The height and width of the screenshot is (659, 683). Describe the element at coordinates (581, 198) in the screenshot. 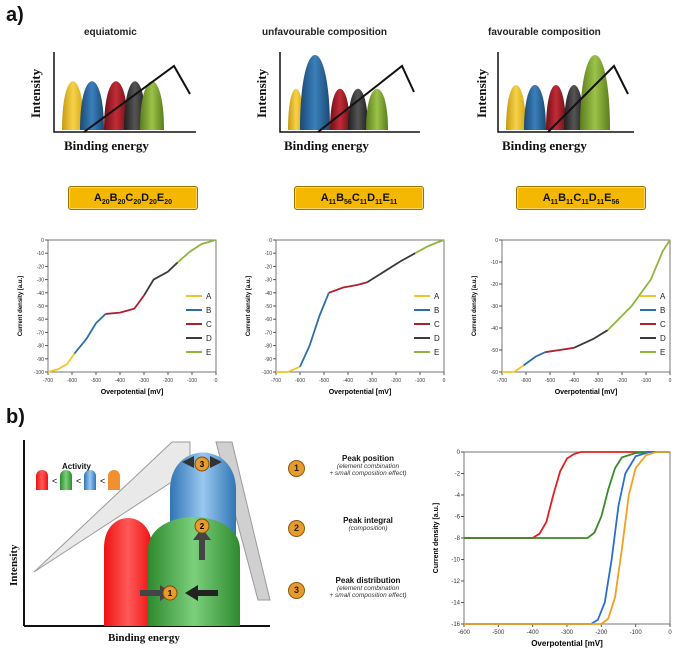

I see `formula-box-3: A11B11C11D11E56` at that location.